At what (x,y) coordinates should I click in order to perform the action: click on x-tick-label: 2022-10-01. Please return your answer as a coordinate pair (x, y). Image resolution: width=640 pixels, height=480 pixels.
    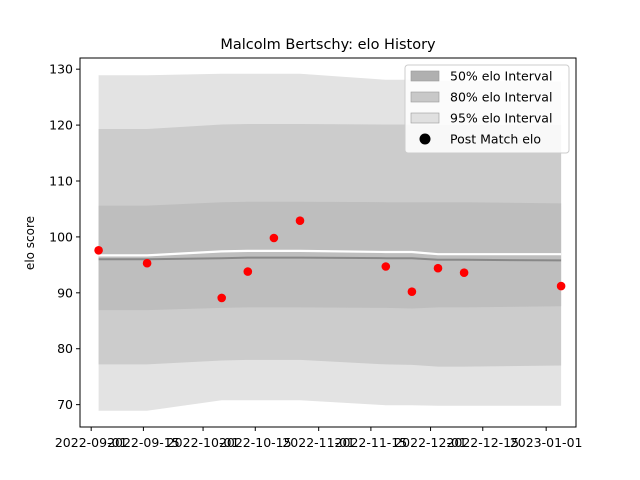
    Looking at the image, I should click on (203, 442).